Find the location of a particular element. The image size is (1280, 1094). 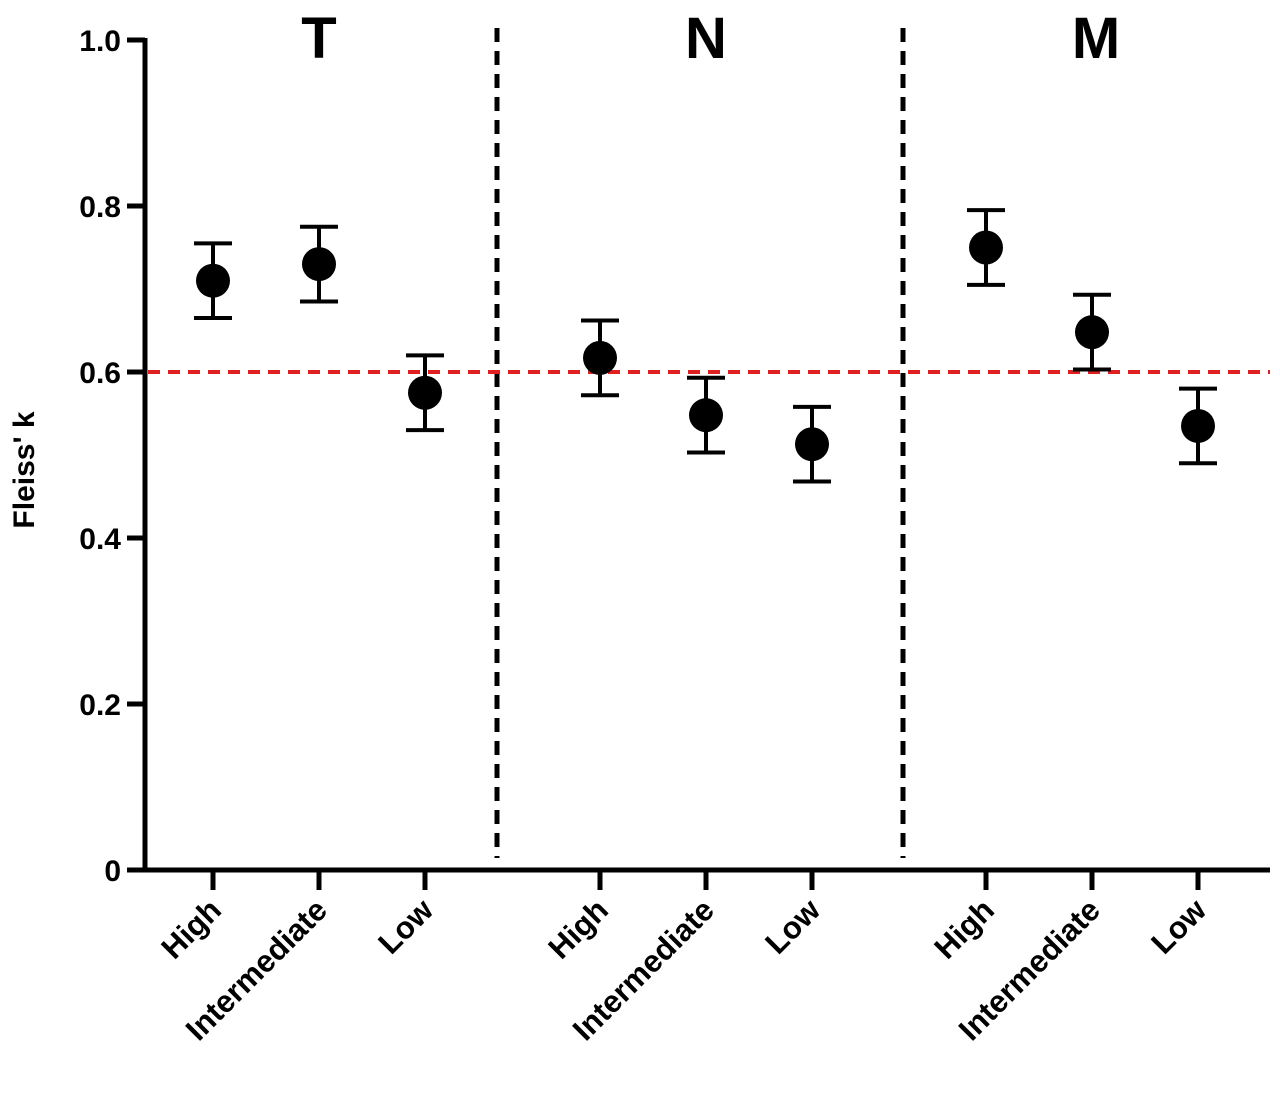

y-axis-title: Fleiss' k is located at coordinates (24, 470).